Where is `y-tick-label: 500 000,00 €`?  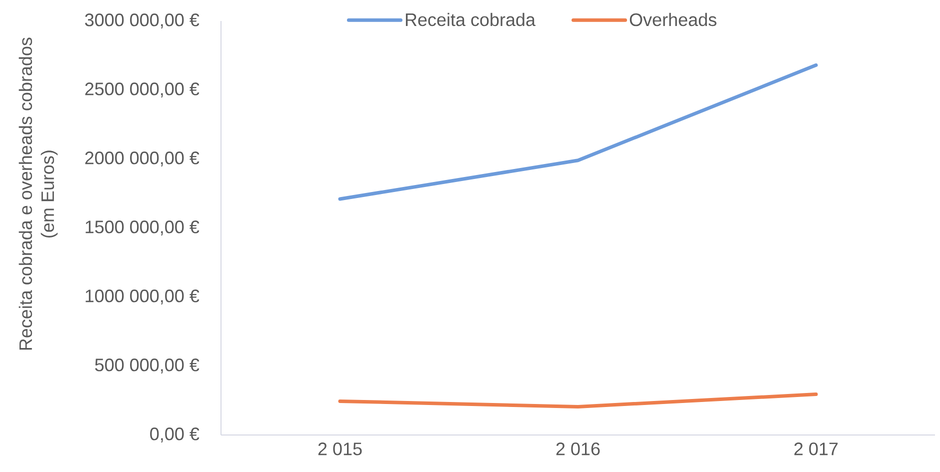
y-tick-label: 500 000,00 € is located at coordinates (147, 366).